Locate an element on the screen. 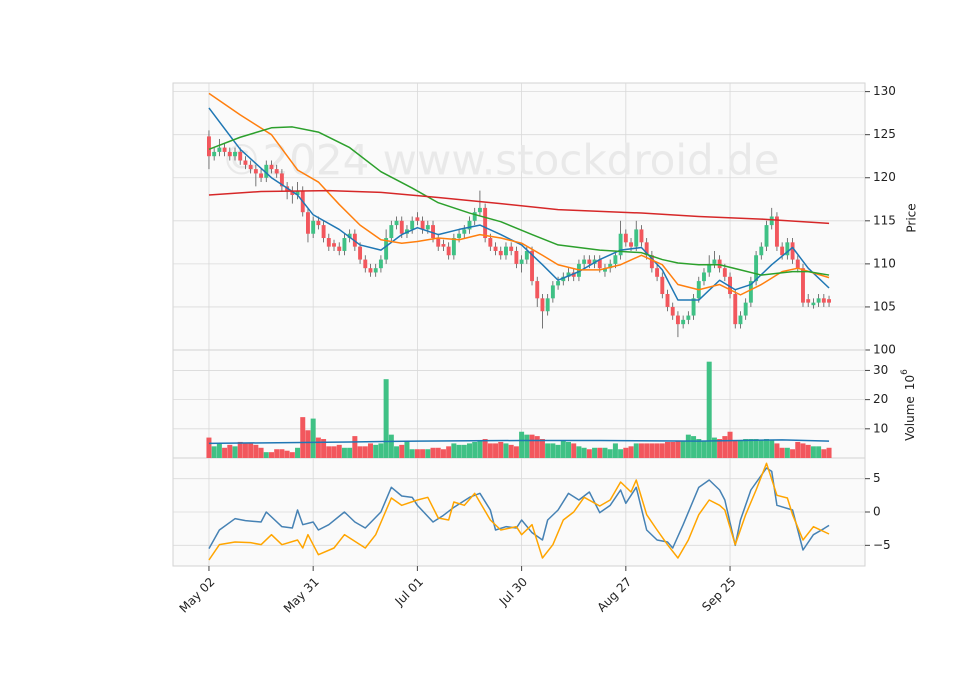  y-tick-label: 100 is located at coordinates (884, 350).